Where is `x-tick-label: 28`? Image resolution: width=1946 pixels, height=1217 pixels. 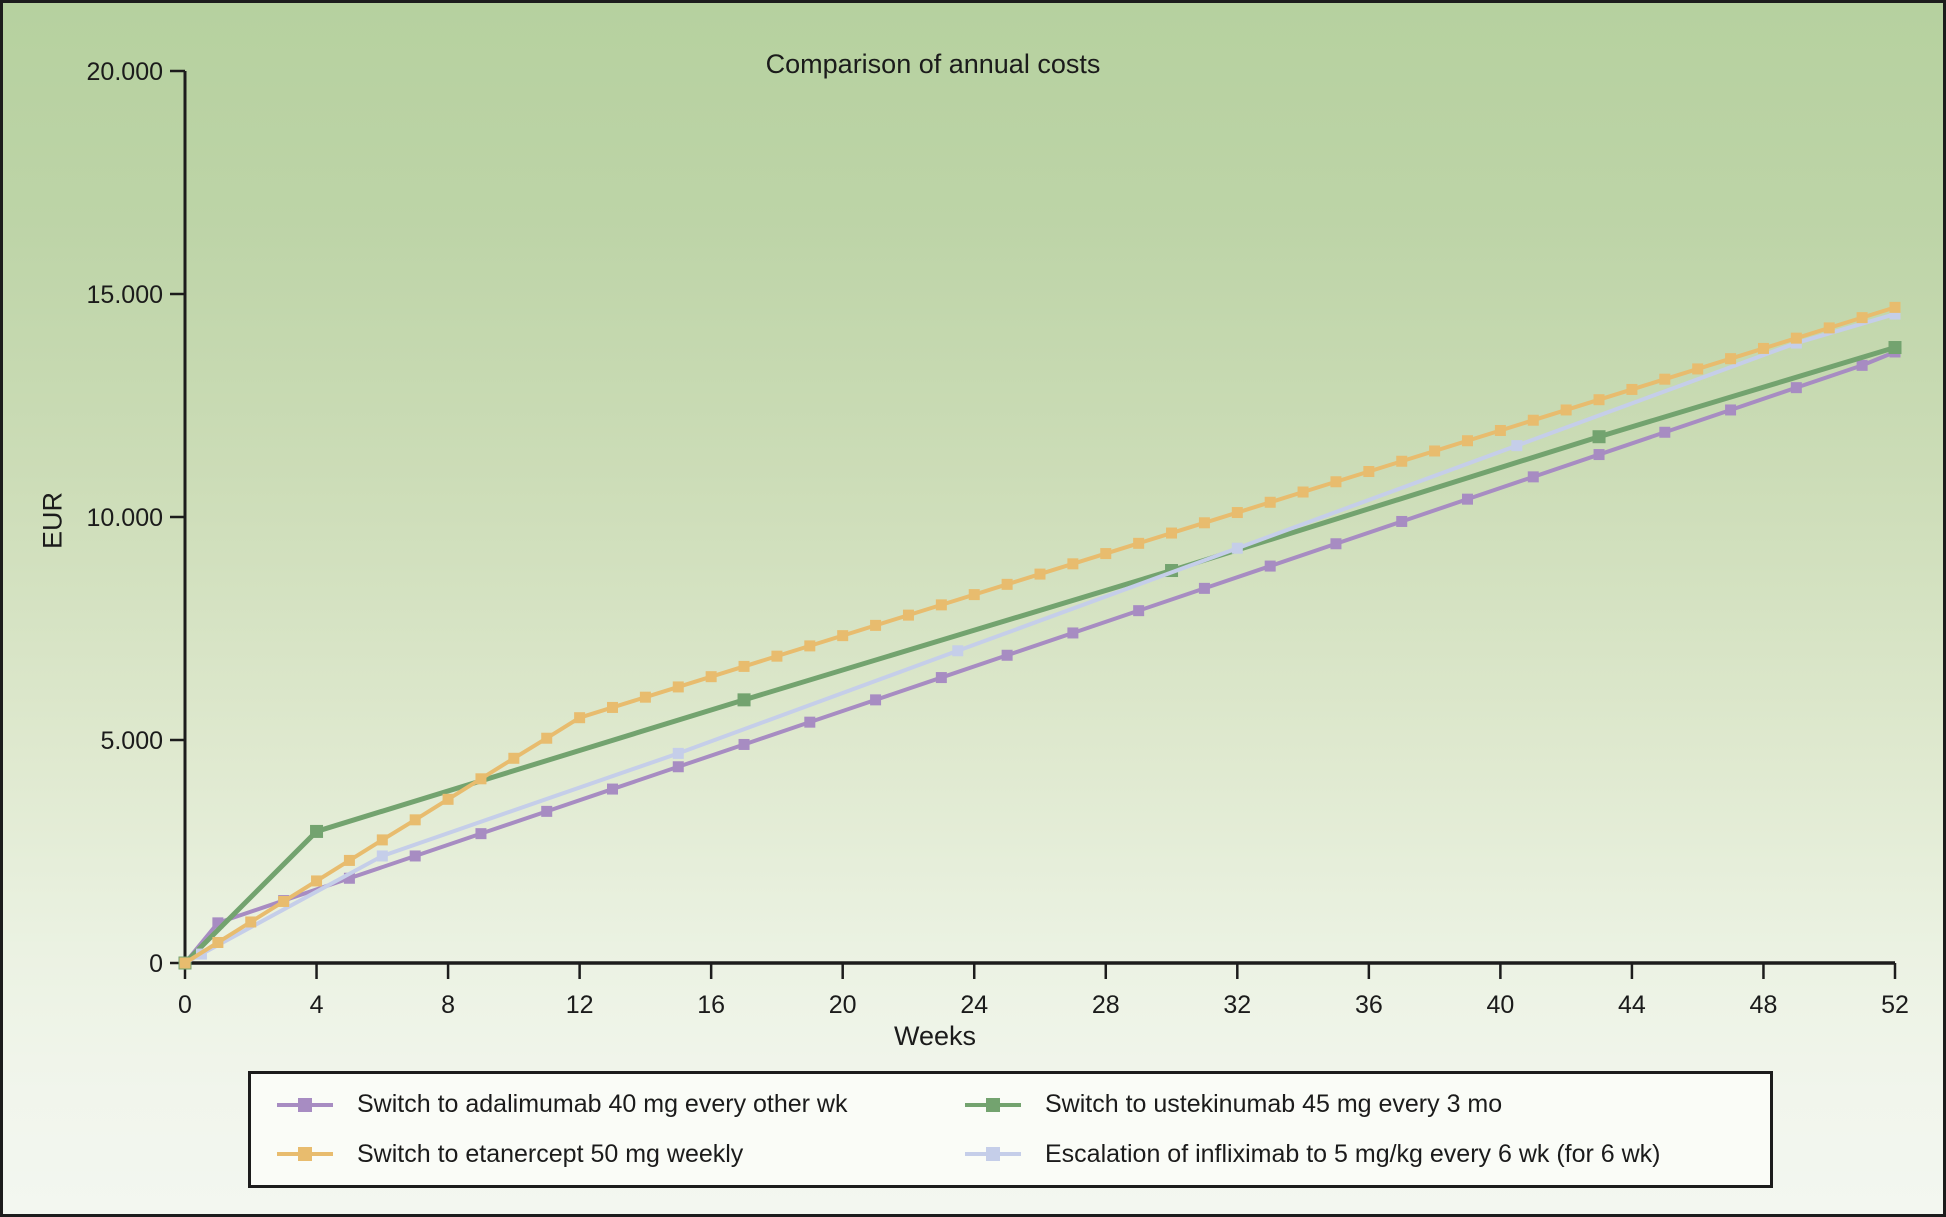
x-tick-label: 28 is located at coordinates (1106, 1005).